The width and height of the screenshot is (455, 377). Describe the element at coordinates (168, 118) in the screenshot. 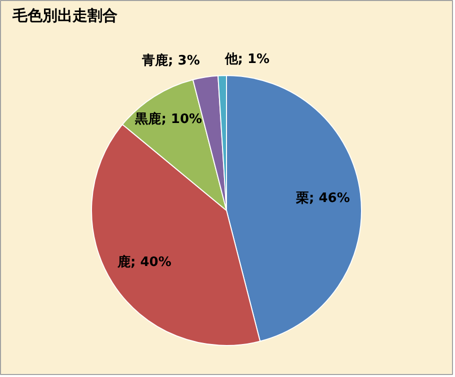

I see `slice-label: 黒鹿; 10%` at that location.